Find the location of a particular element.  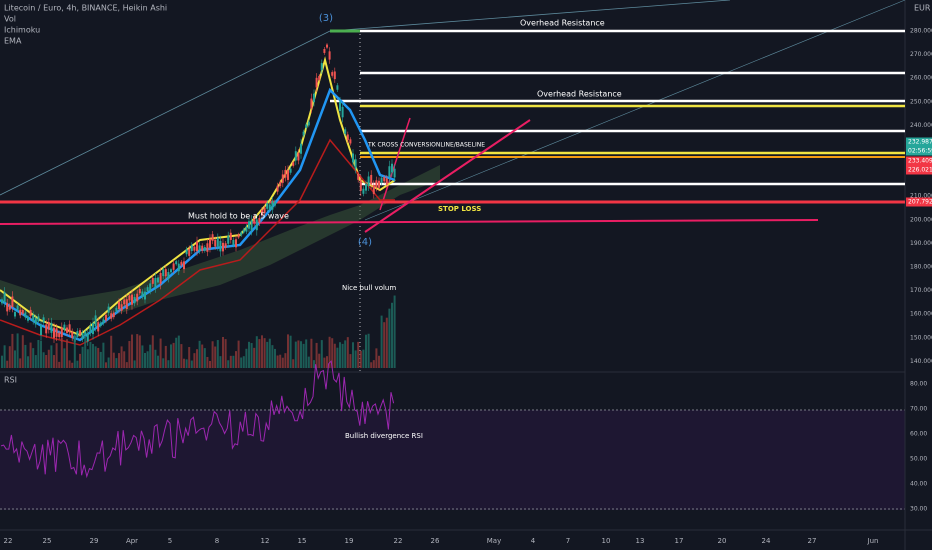

price-label: 150.000 is located at coordinates (921, 337).